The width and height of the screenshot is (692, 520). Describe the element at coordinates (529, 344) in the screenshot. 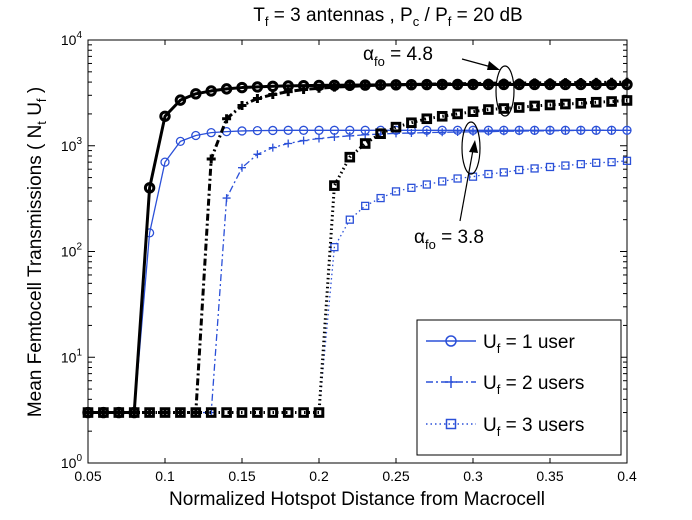

I see `legend-label-u1: Uf = 1 user` at that location.